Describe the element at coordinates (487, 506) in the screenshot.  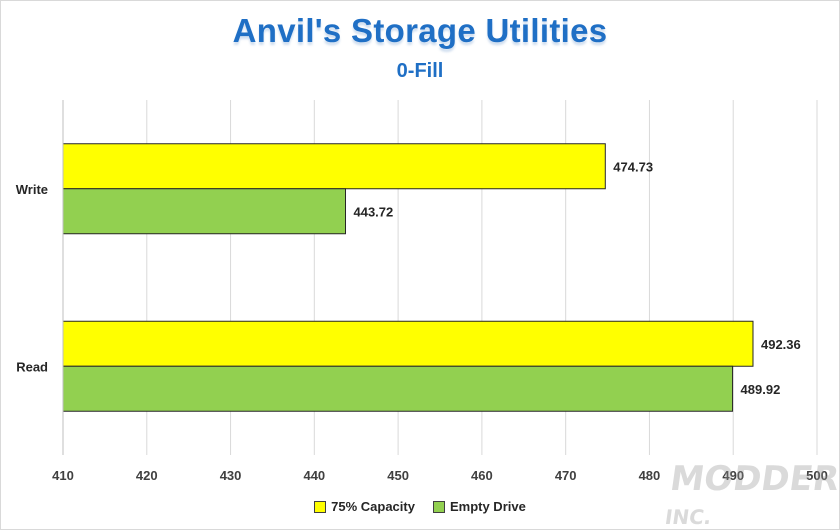
I see `legend-label-empty-drive: Empty Drive` at that location.